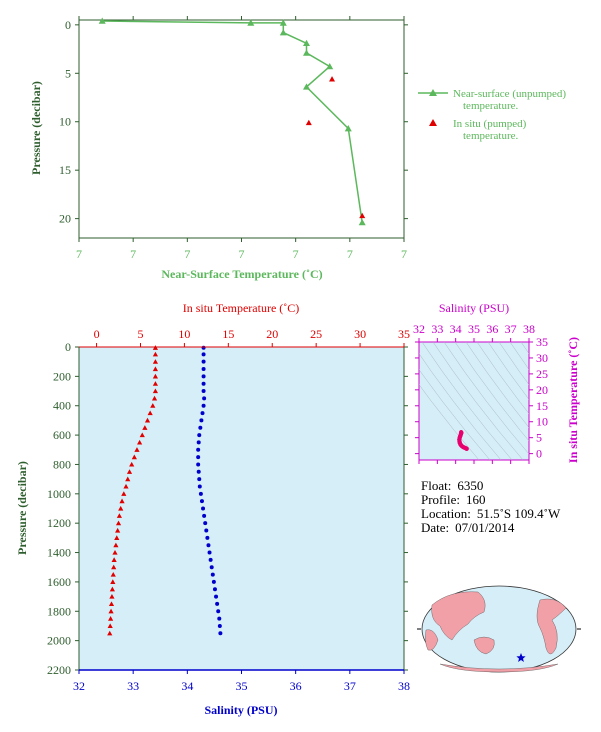 The height and width of the screenshot is (732, 601). Describe the element at coordinates (68, 347) in the screenshot. I see `profile-ytick-label: 0` at that location.